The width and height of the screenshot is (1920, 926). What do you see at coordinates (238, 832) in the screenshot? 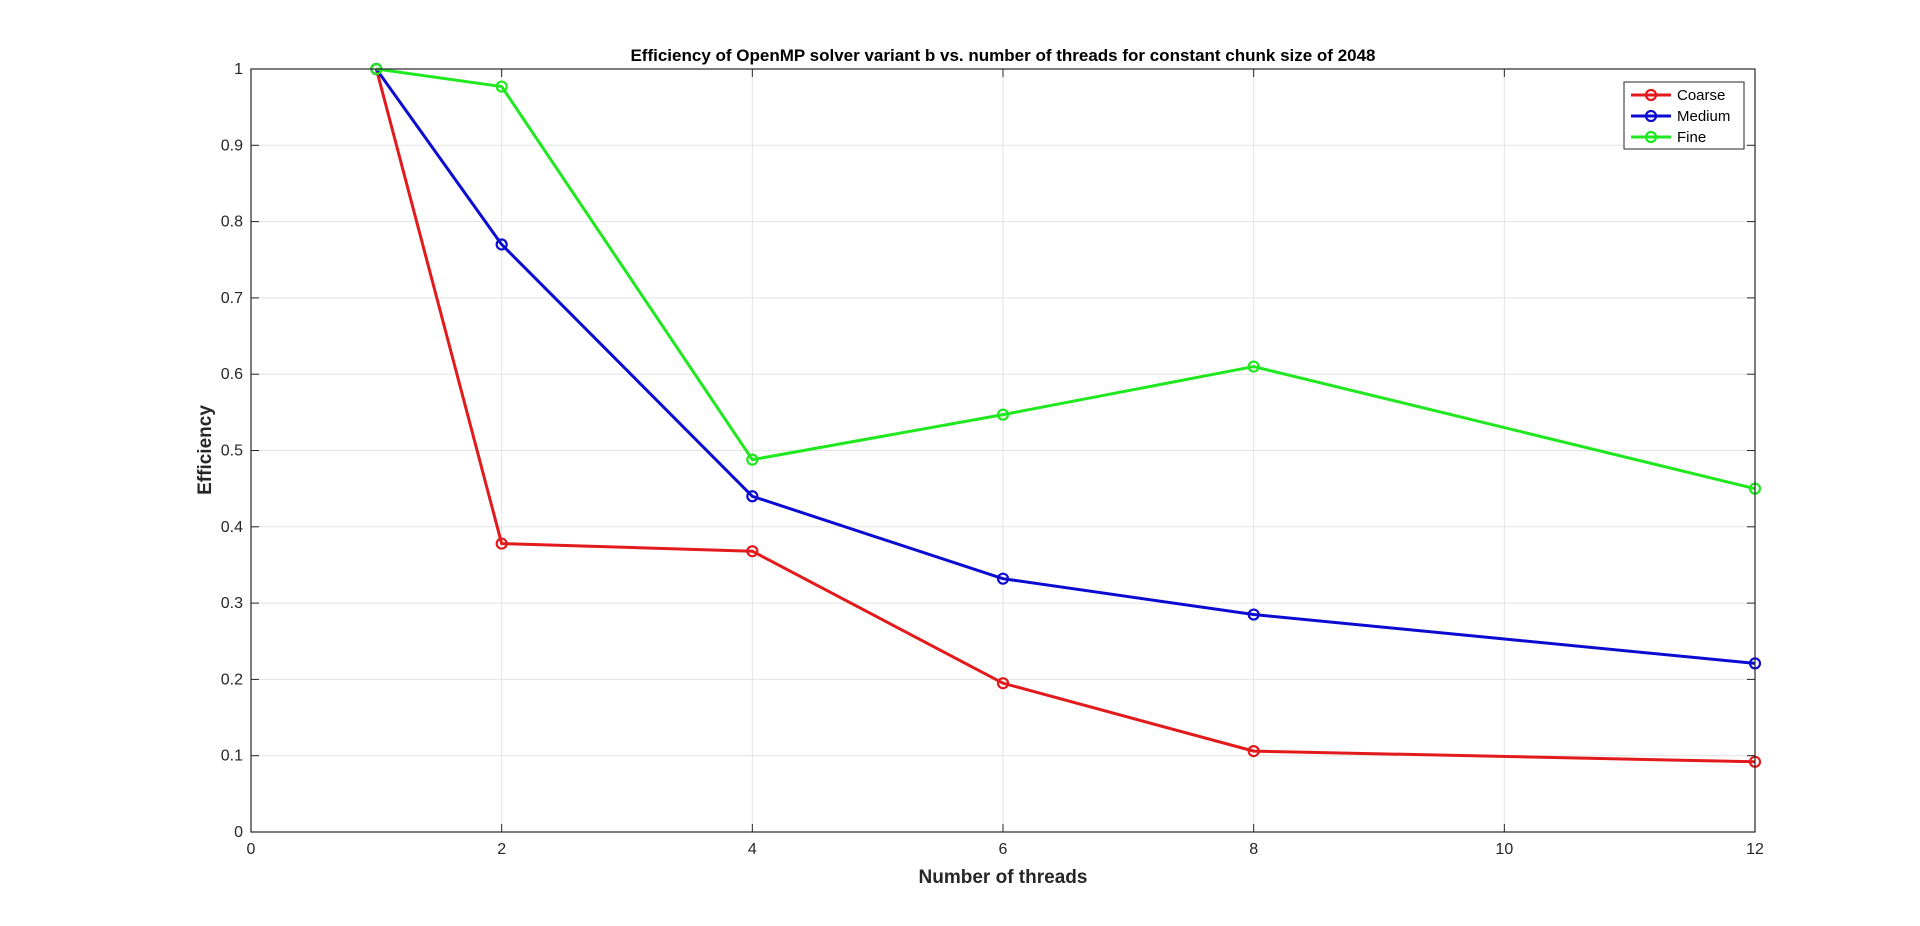
I see `y-tick-label: 0` at bounding box center [238, 832].